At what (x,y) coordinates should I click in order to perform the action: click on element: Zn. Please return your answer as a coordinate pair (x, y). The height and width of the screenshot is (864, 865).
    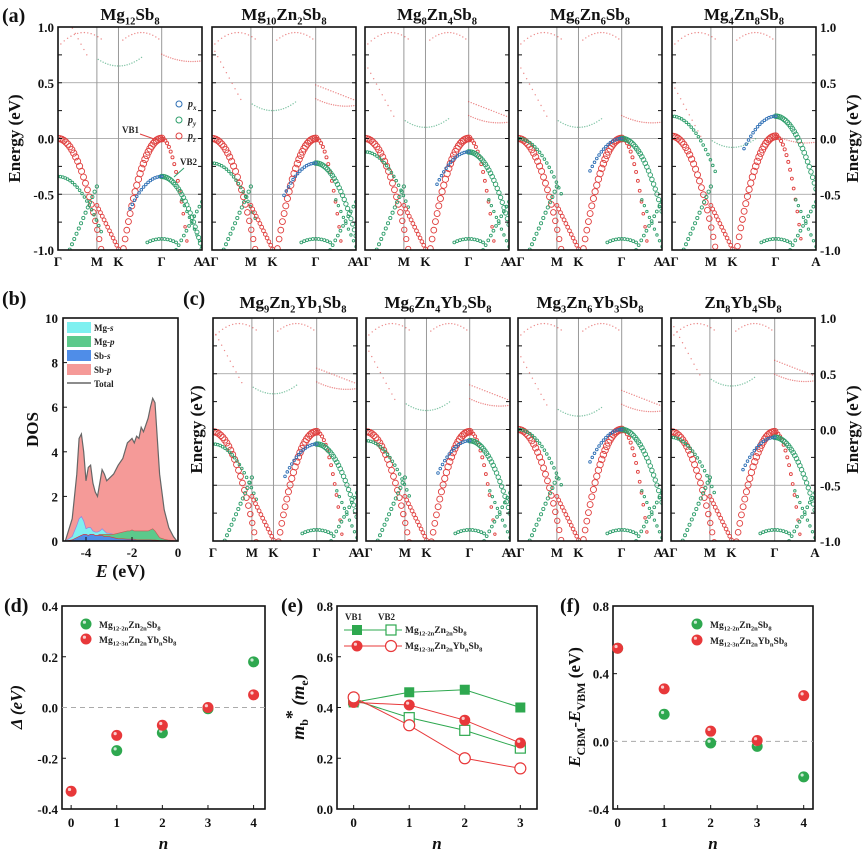
    Looking at the image, I should click on (744, 14).